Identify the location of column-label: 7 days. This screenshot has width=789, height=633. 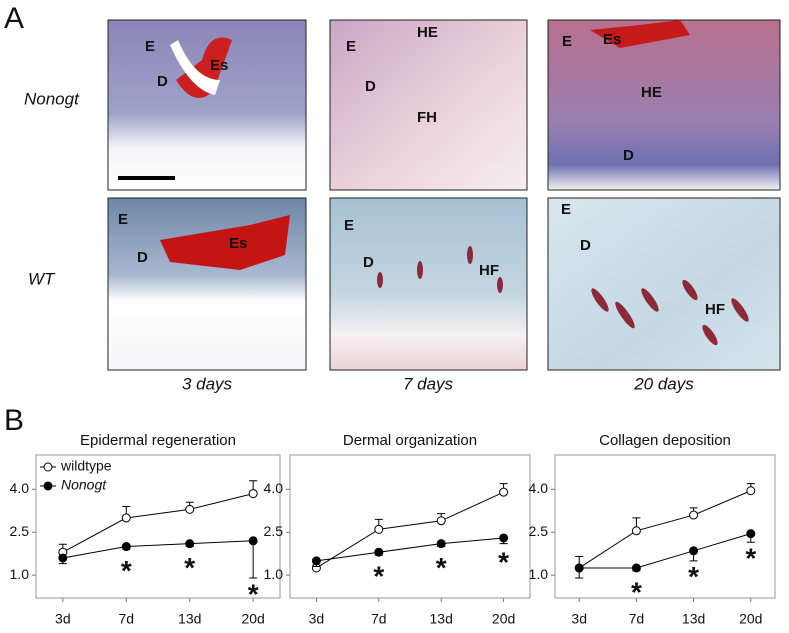
(428, 383).